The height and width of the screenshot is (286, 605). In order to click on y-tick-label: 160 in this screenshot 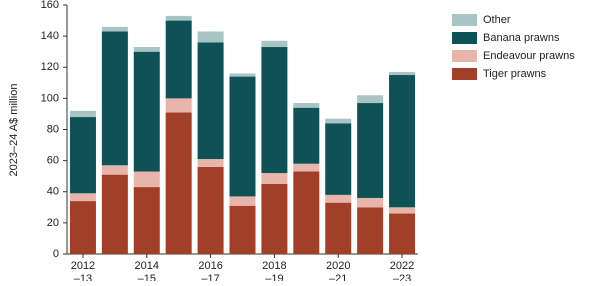, I will do `click(50, 5)`.